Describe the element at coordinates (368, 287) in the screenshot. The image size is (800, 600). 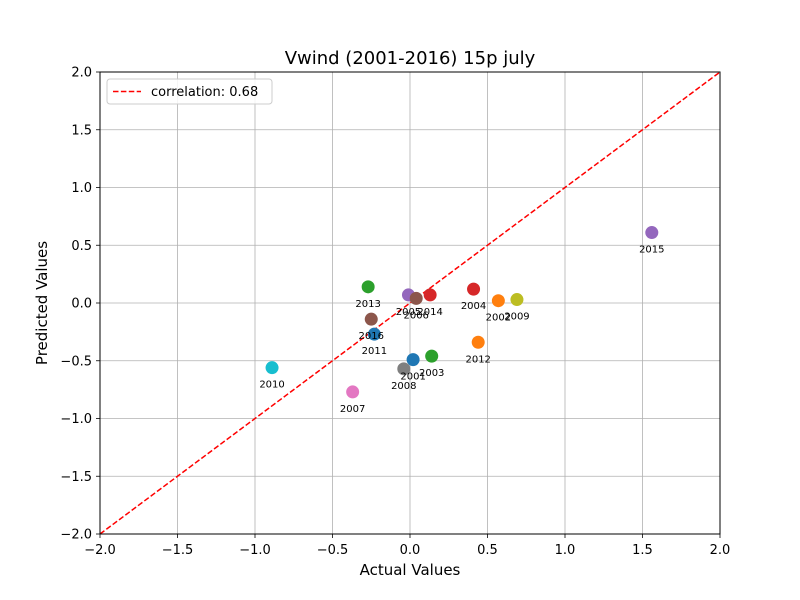
I see `data-point-2013` at that location.